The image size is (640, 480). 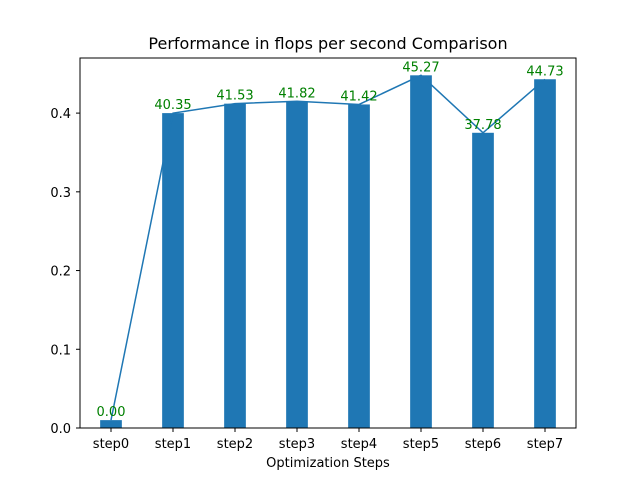 I want to click on bar-step6, so click(x=483, y=280).